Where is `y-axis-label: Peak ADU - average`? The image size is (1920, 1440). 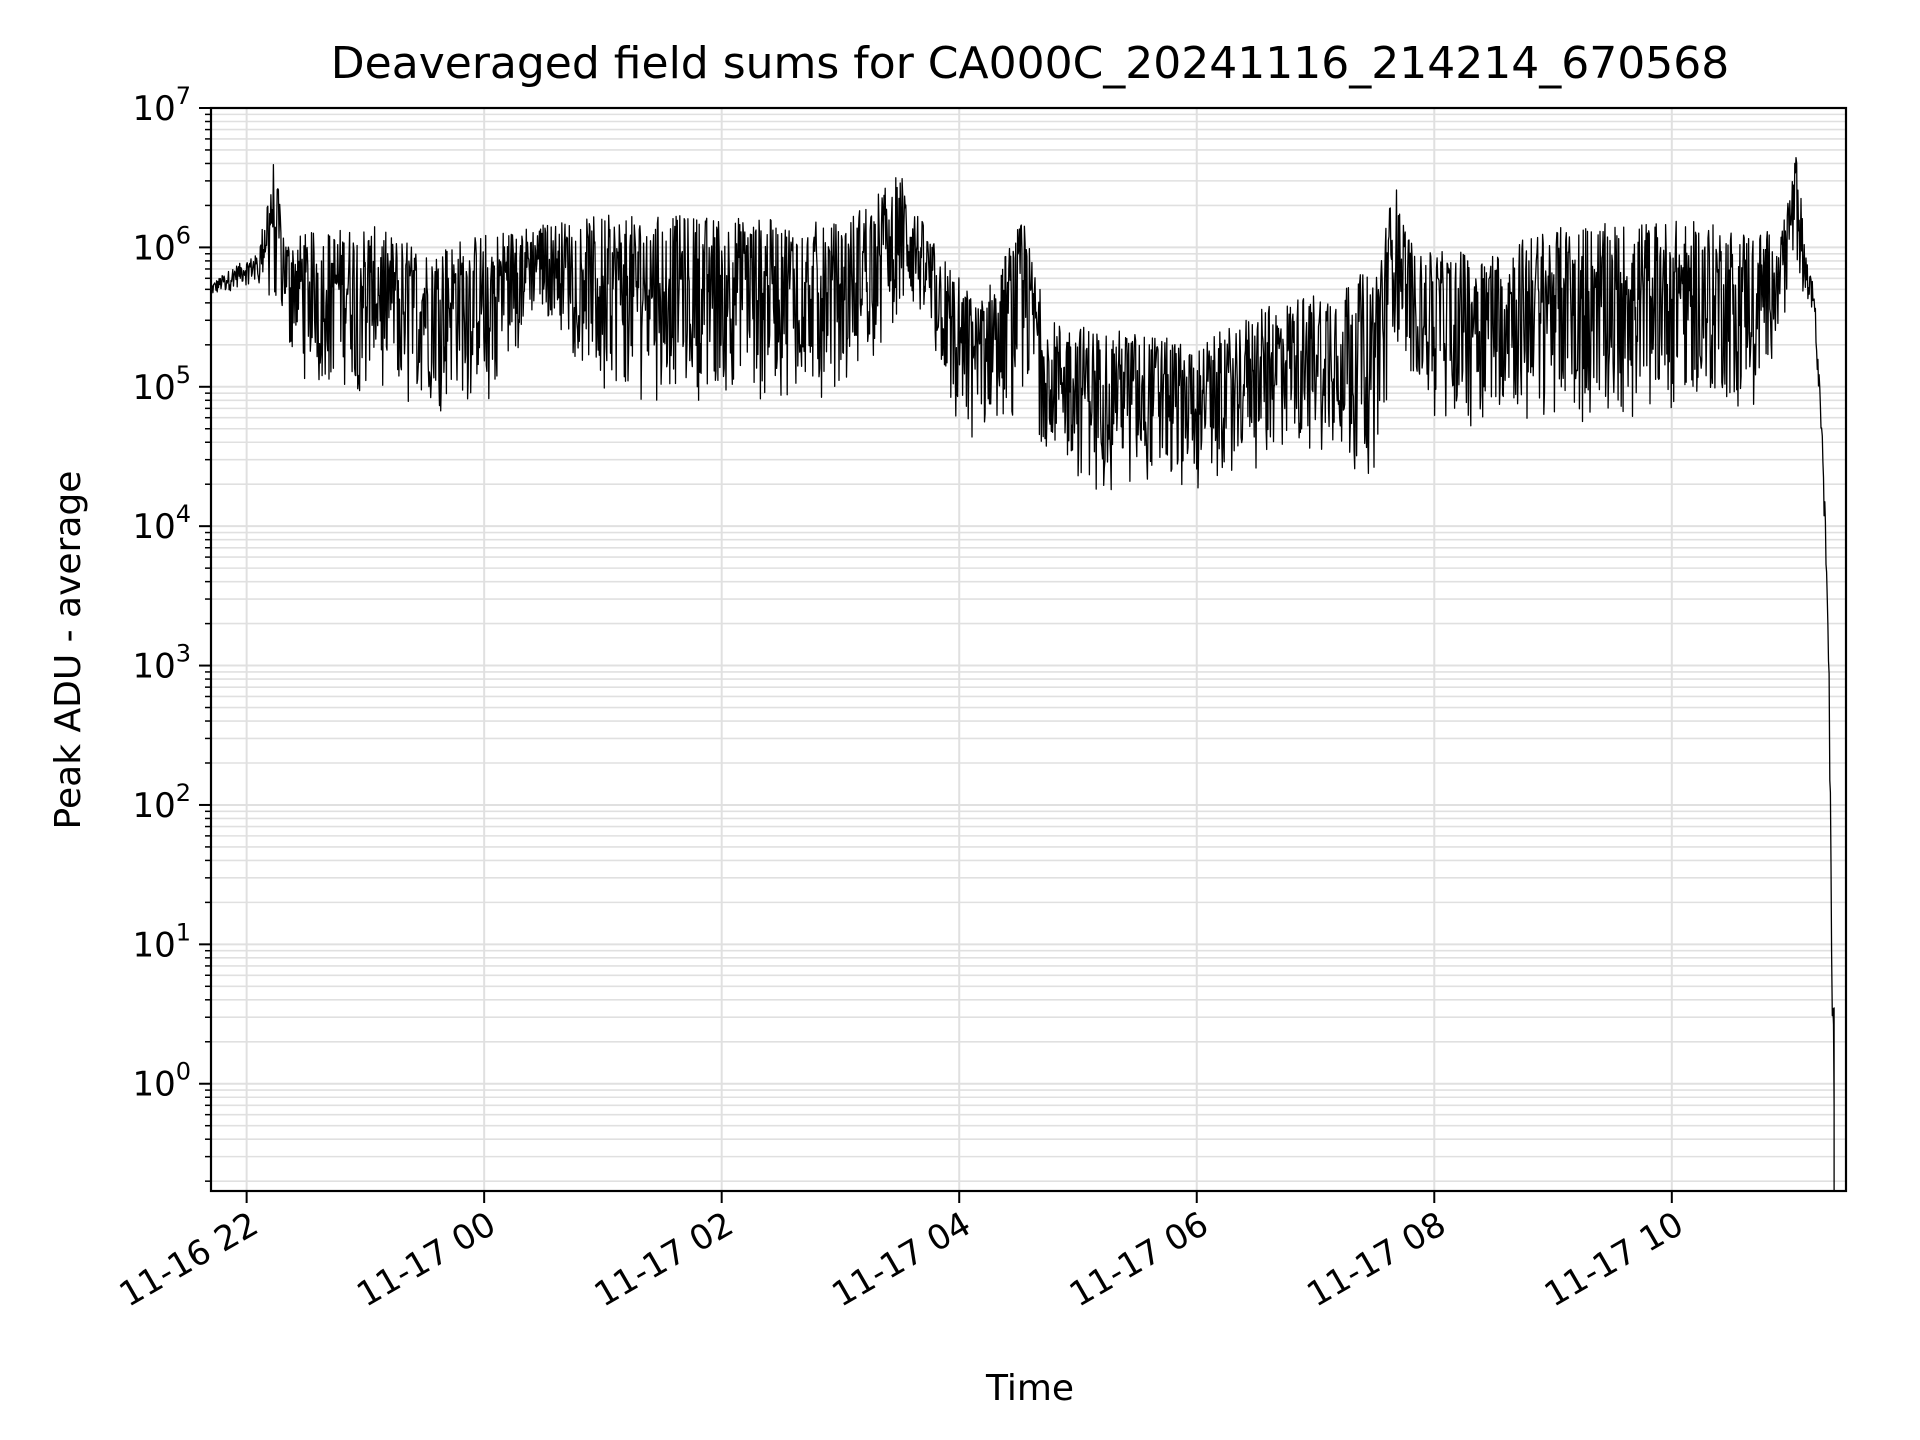
y-axis-label: Peak ADU - average is located at coordinates (68, 650).